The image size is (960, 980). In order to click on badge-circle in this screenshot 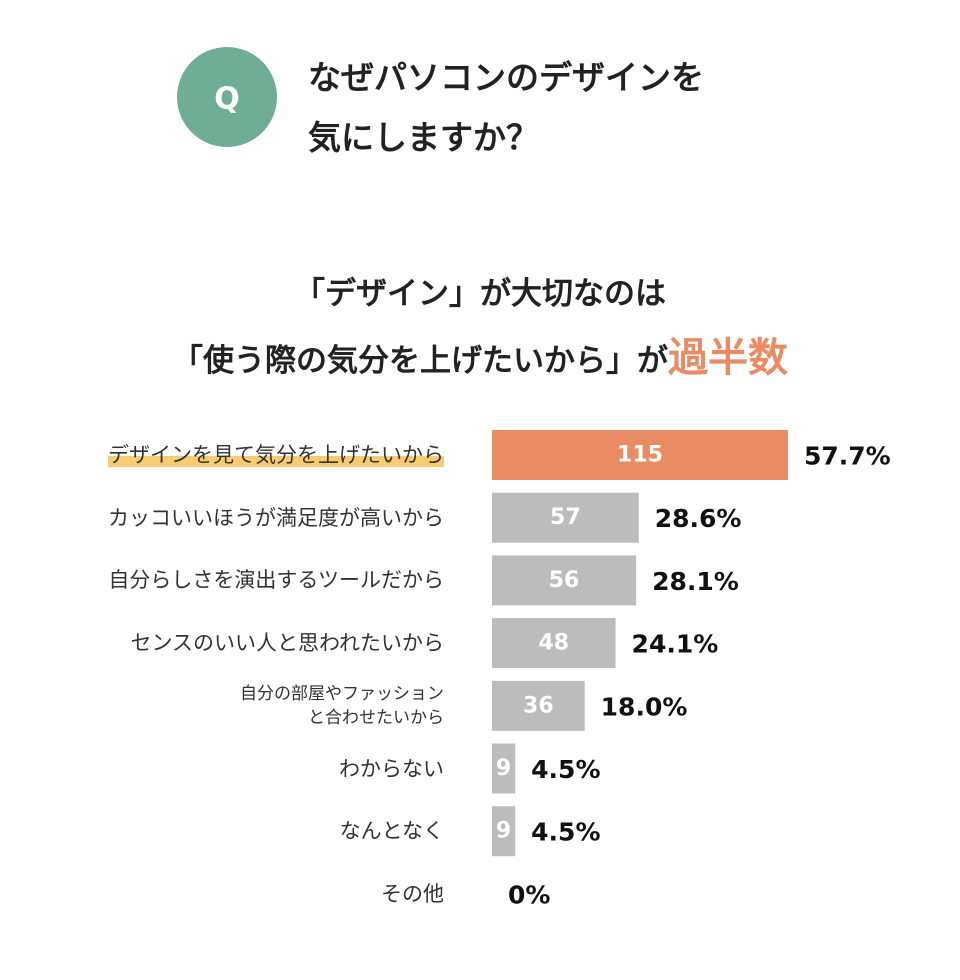, I will do `click(227, 97)`.